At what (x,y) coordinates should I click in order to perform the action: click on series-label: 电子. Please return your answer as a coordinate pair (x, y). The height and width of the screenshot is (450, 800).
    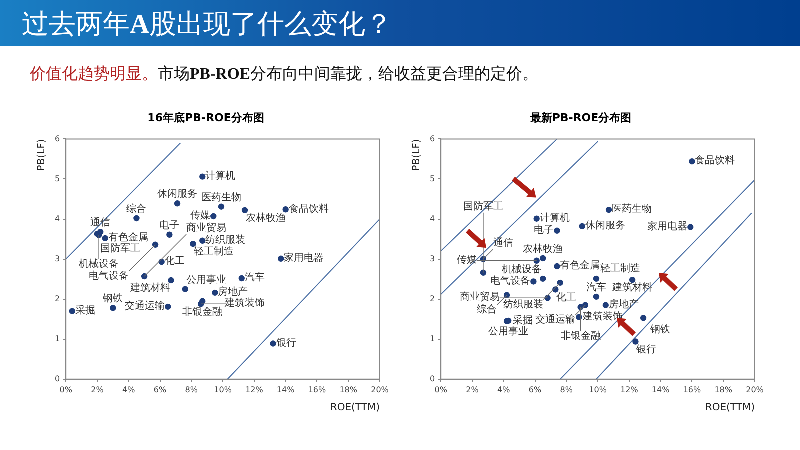
    Looking at the image, I should click on (170, 225).